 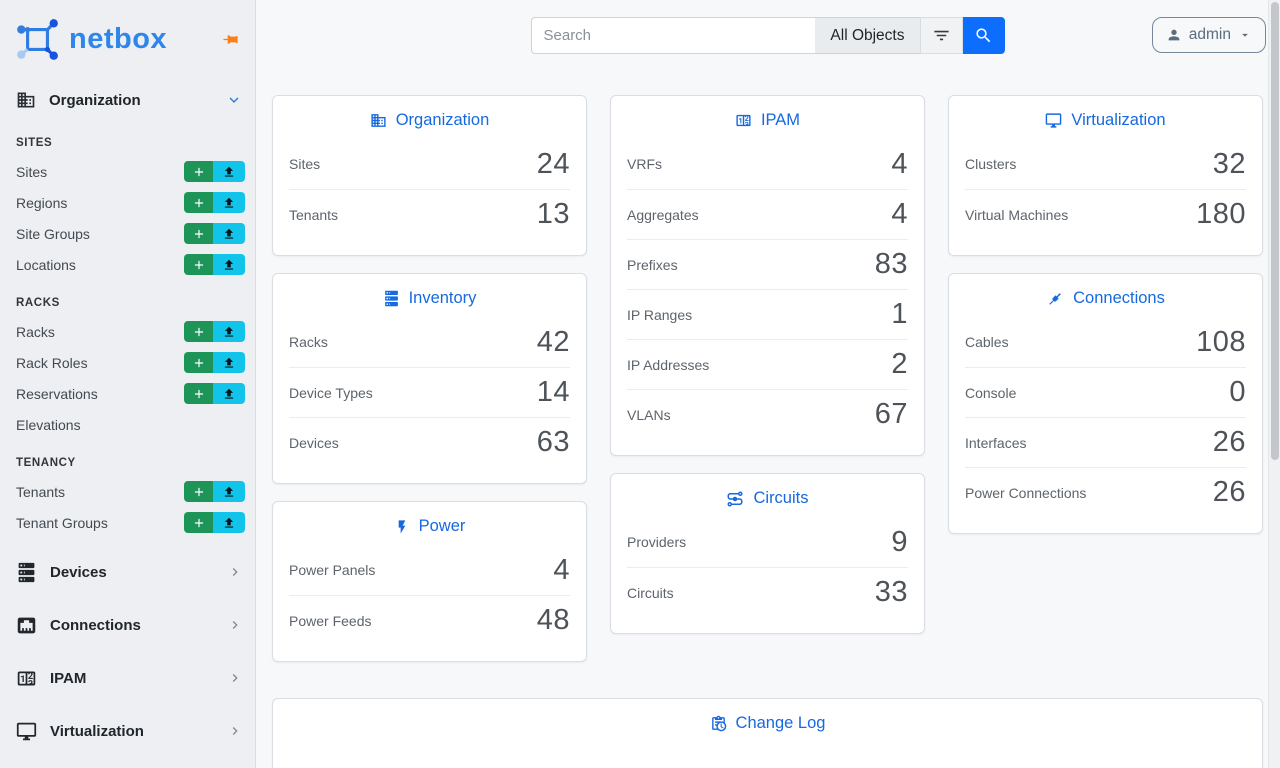 I want to click on brand-wordmark: netbox, so click(x=118, y=38).